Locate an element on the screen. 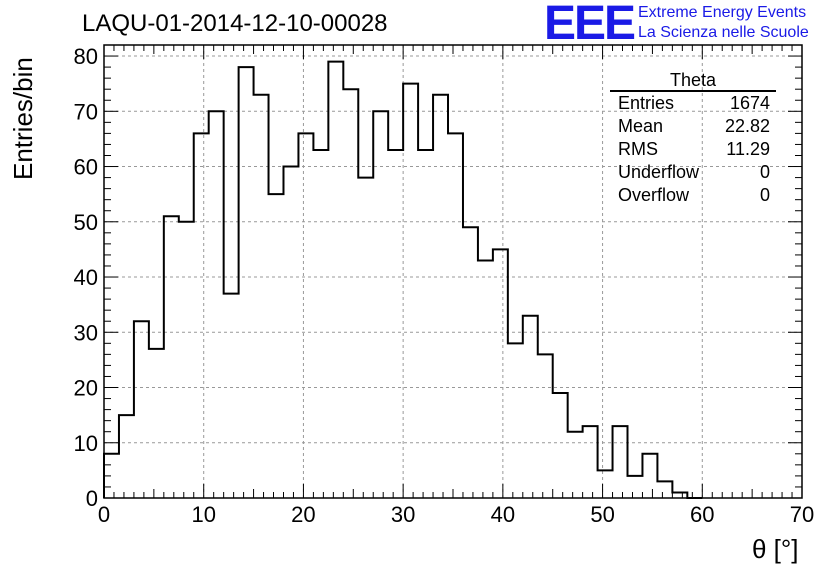  x-tick-label: 20 is located at coordinates (303, 514).